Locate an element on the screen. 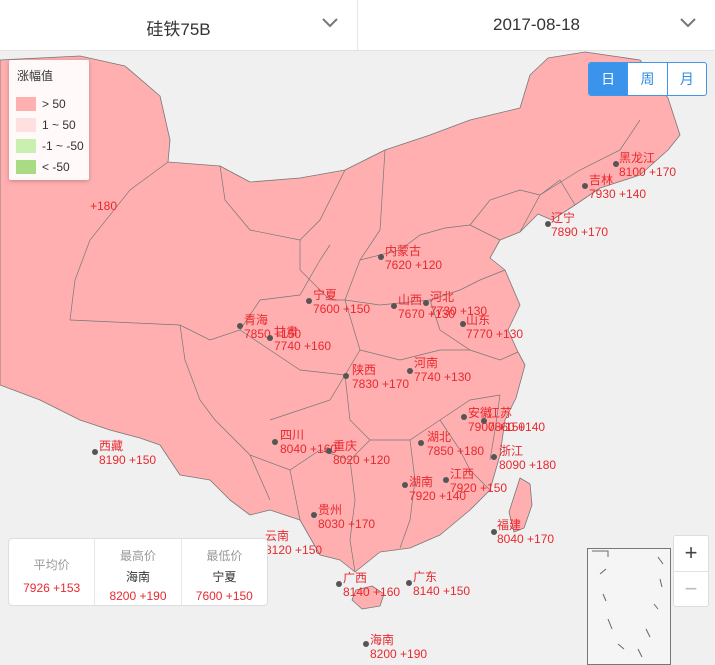 Image resolution: width=715 pixels, height=665 pixels. stat-lowest: 最低价 宁夏 7600 +150 is located at coordinates (223, 572).